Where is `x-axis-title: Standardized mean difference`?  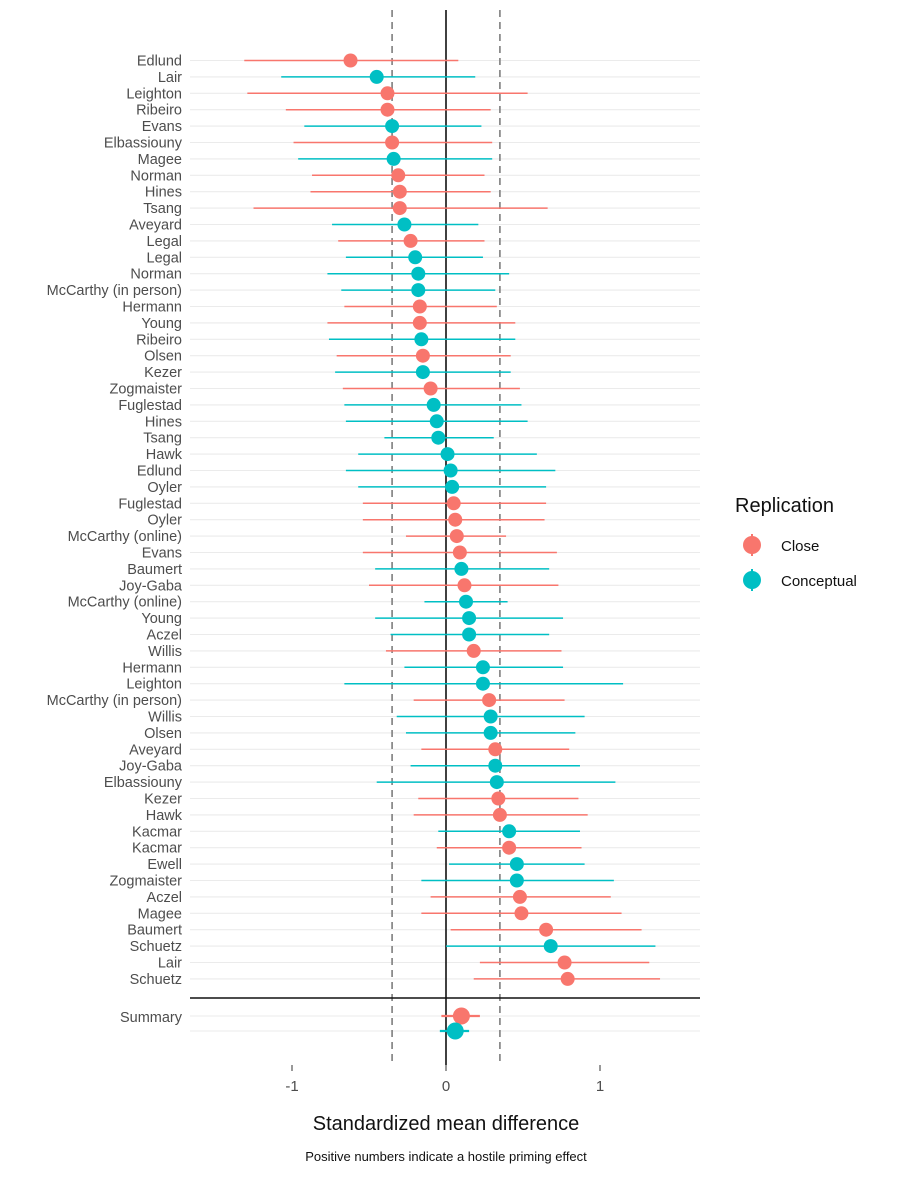
x-axis-title: Standardized mean difference is located at coordinates (446, 1124).